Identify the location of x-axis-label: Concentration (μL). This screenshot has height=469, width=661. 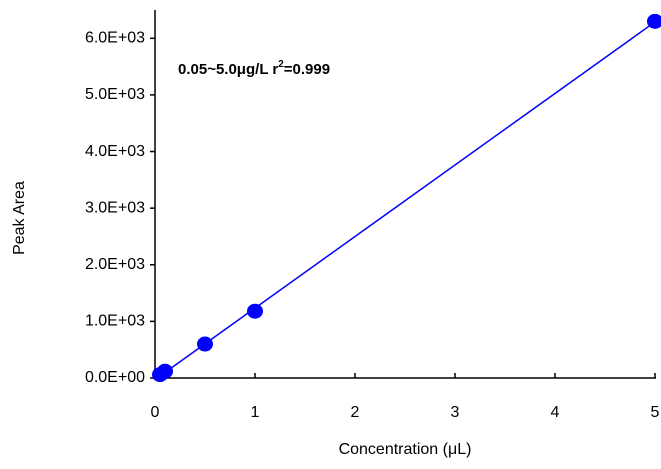
(405, 449).